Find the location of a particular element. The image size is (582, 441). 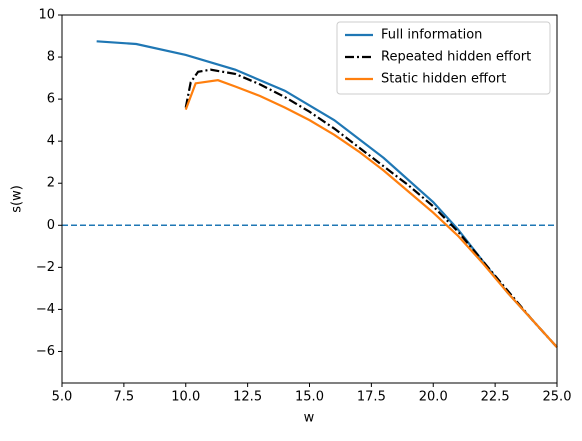

x-axis-label: w is located at coordinates (309, 418).